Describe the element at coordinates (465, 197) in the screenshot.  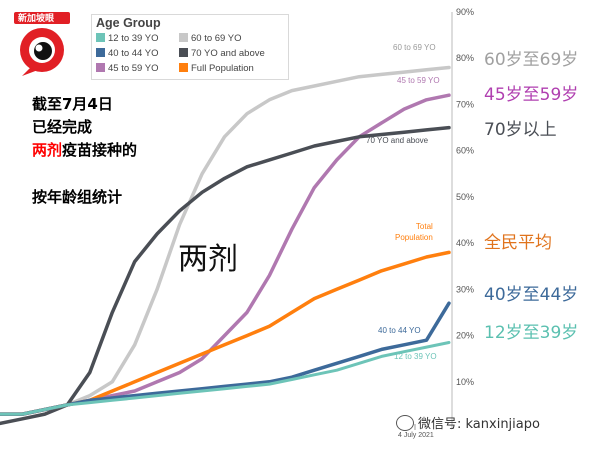
I see `y-tick-label: 50%` at that location.